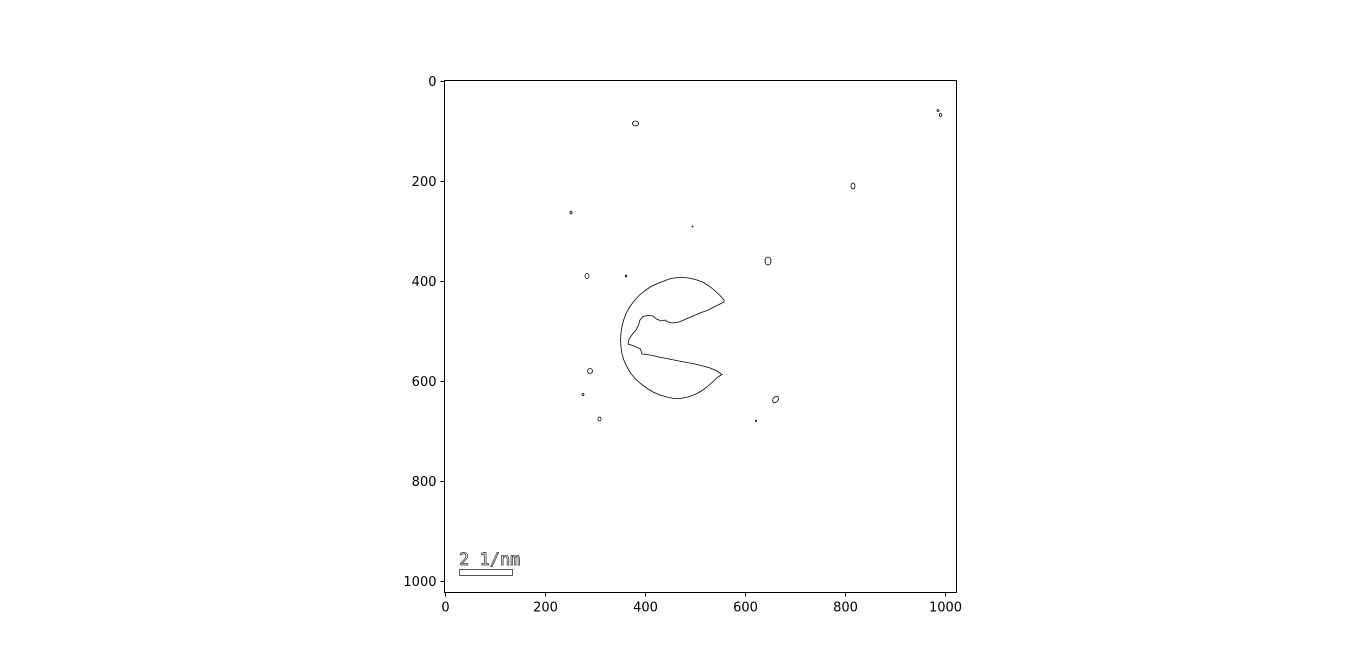  Describe the element at coordinates (424, 282) in the screenshot. I see `y-tick-label: 400` at that location.